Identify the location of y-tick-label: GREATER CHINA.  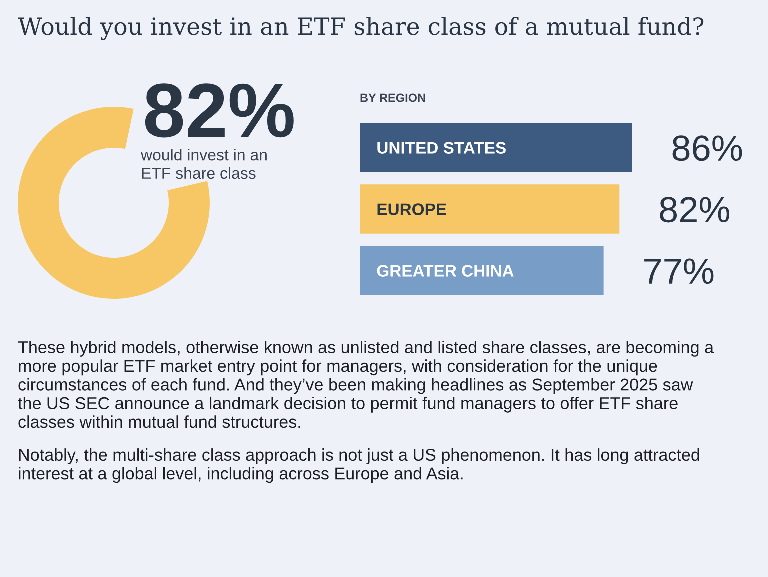
(445, 271).